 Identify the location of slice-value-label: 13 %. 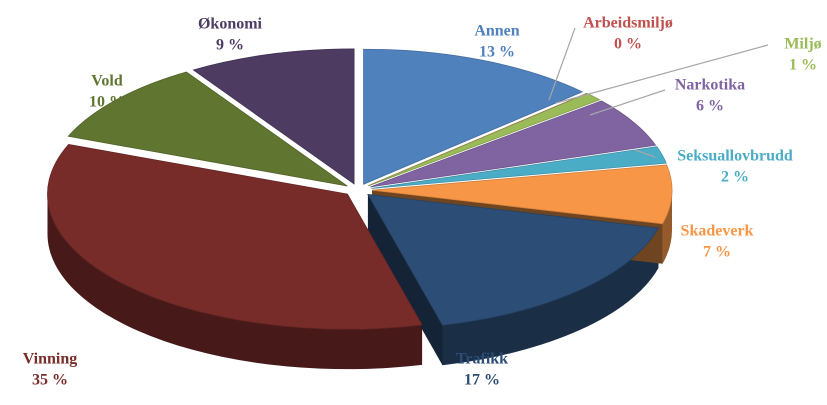
(497, 52).